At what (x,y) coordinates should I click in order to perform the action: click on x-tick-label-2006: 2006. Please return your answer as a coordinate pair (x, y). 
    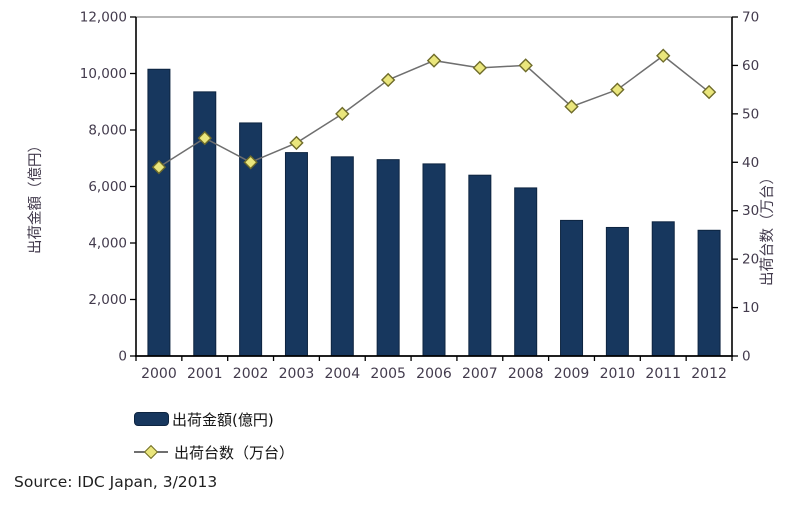
    Looking at the image, I should click on (434, 374).